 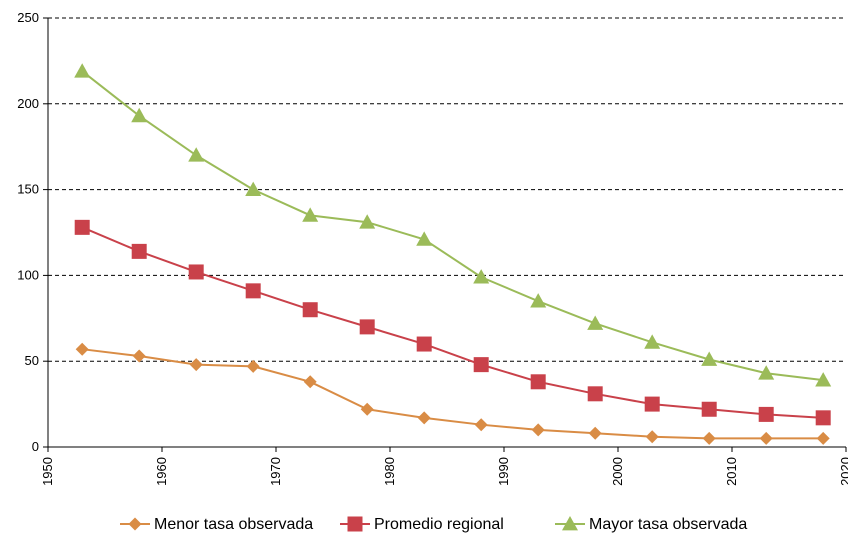 I want to click on x-tick-label: 1960, so click(x=161, y=471).